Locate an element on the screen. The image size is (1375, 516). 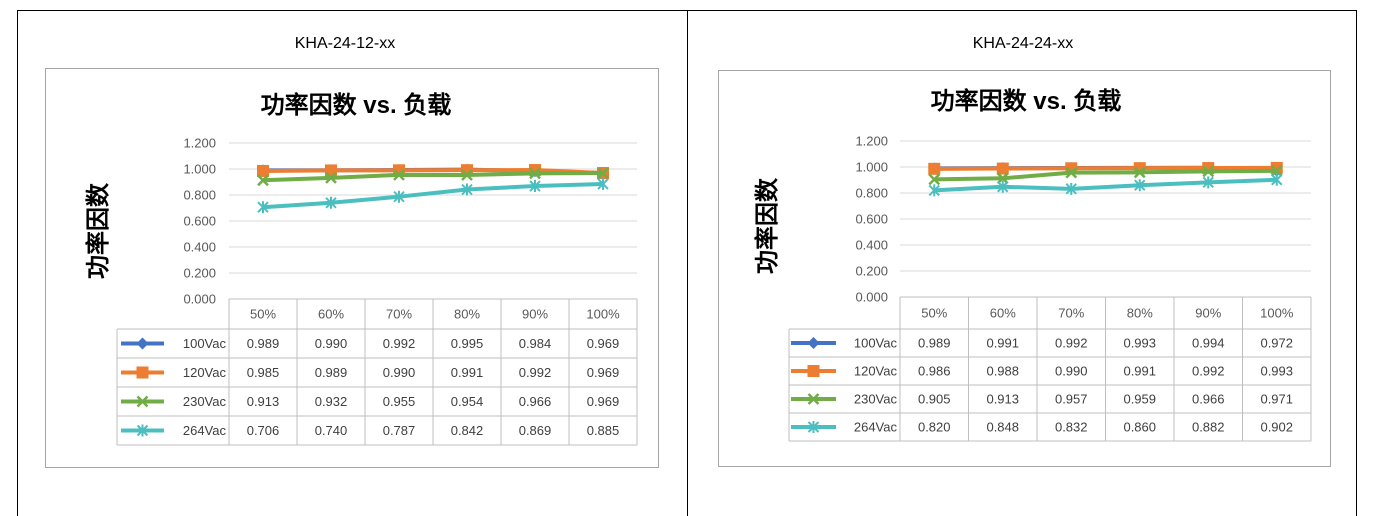
data-point-264vac-50pct is located at coordinates (263, 207).